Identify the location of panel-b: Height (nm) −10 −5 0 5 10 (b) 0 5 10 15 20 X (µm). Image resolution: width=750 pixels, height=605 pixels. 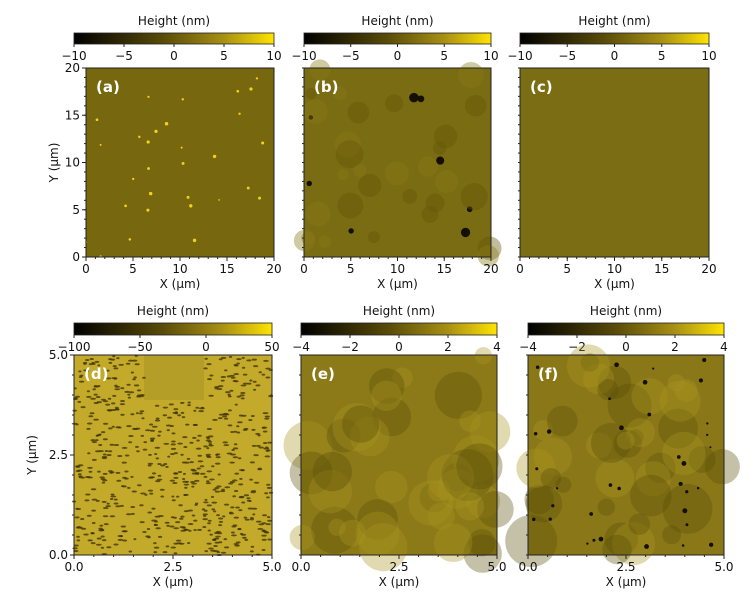
(396, 152).